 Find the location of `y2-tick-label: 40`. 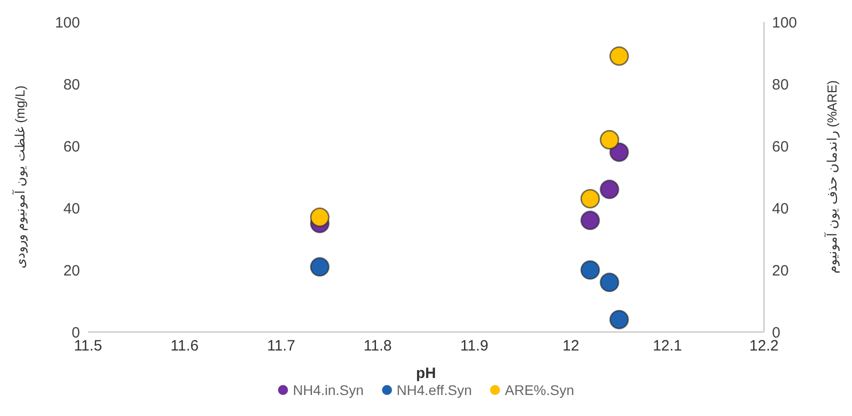

y2-tick-label: 40 is located at coordinates (780, 209).